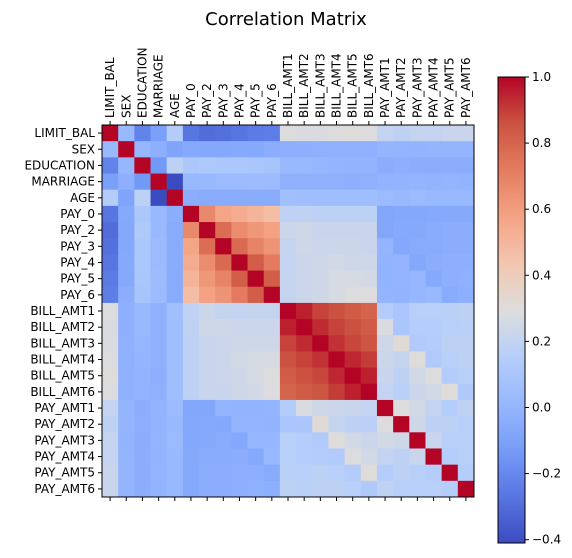 The width and height of the screenshot is (572, 558). What do you see at coordinates (511, 310) in the screenshot?
I see `colorbar-gradient` at bounding box center [511, 310].